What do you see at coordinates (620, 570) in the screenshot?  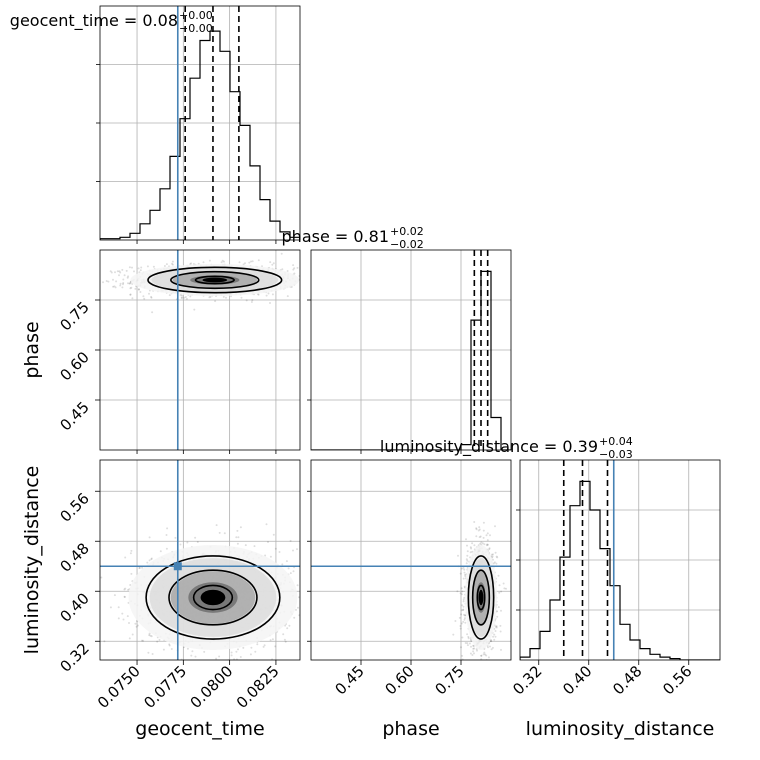 I see `histogram-step` at bounding box center [620, 570].